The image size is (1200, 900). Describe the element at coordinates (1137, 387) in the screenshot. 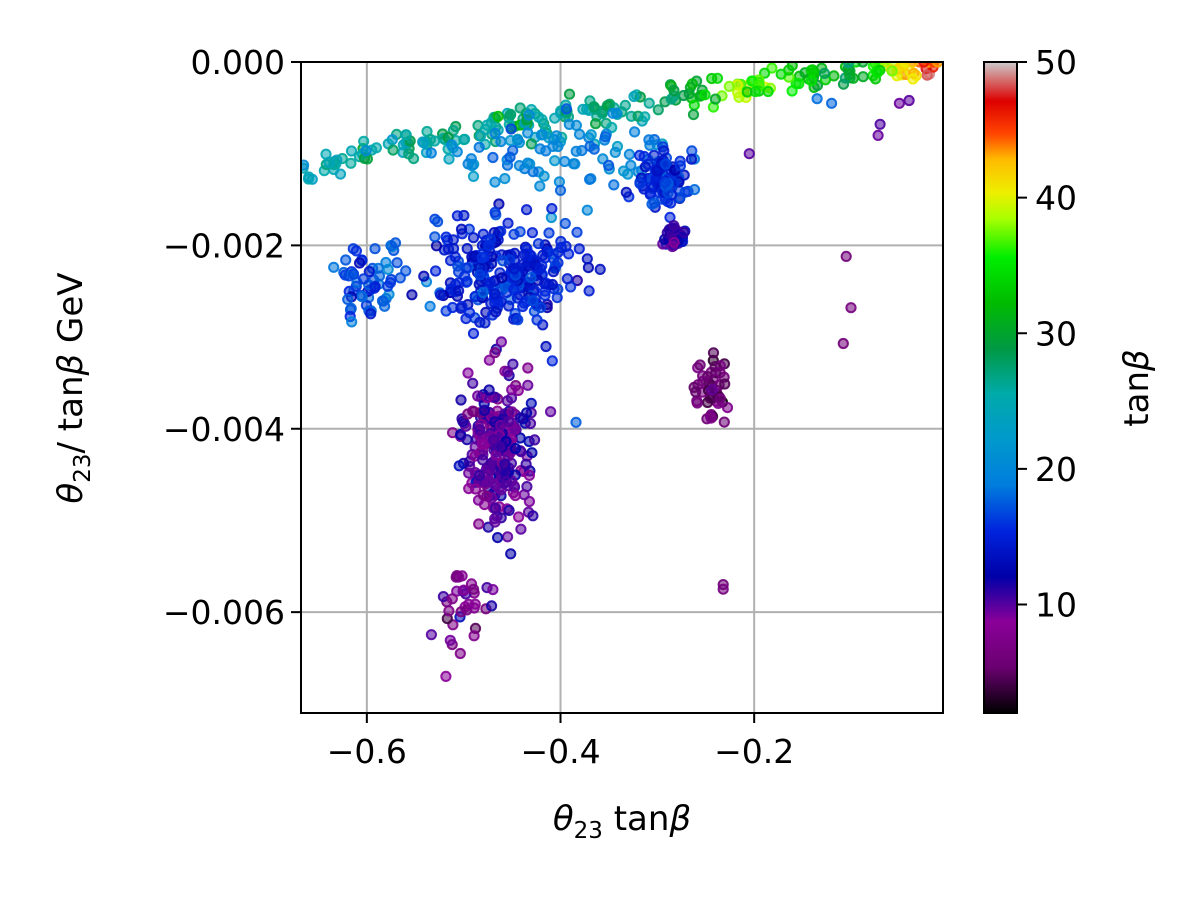

I see `colorbar-label: tanβ` at that location.